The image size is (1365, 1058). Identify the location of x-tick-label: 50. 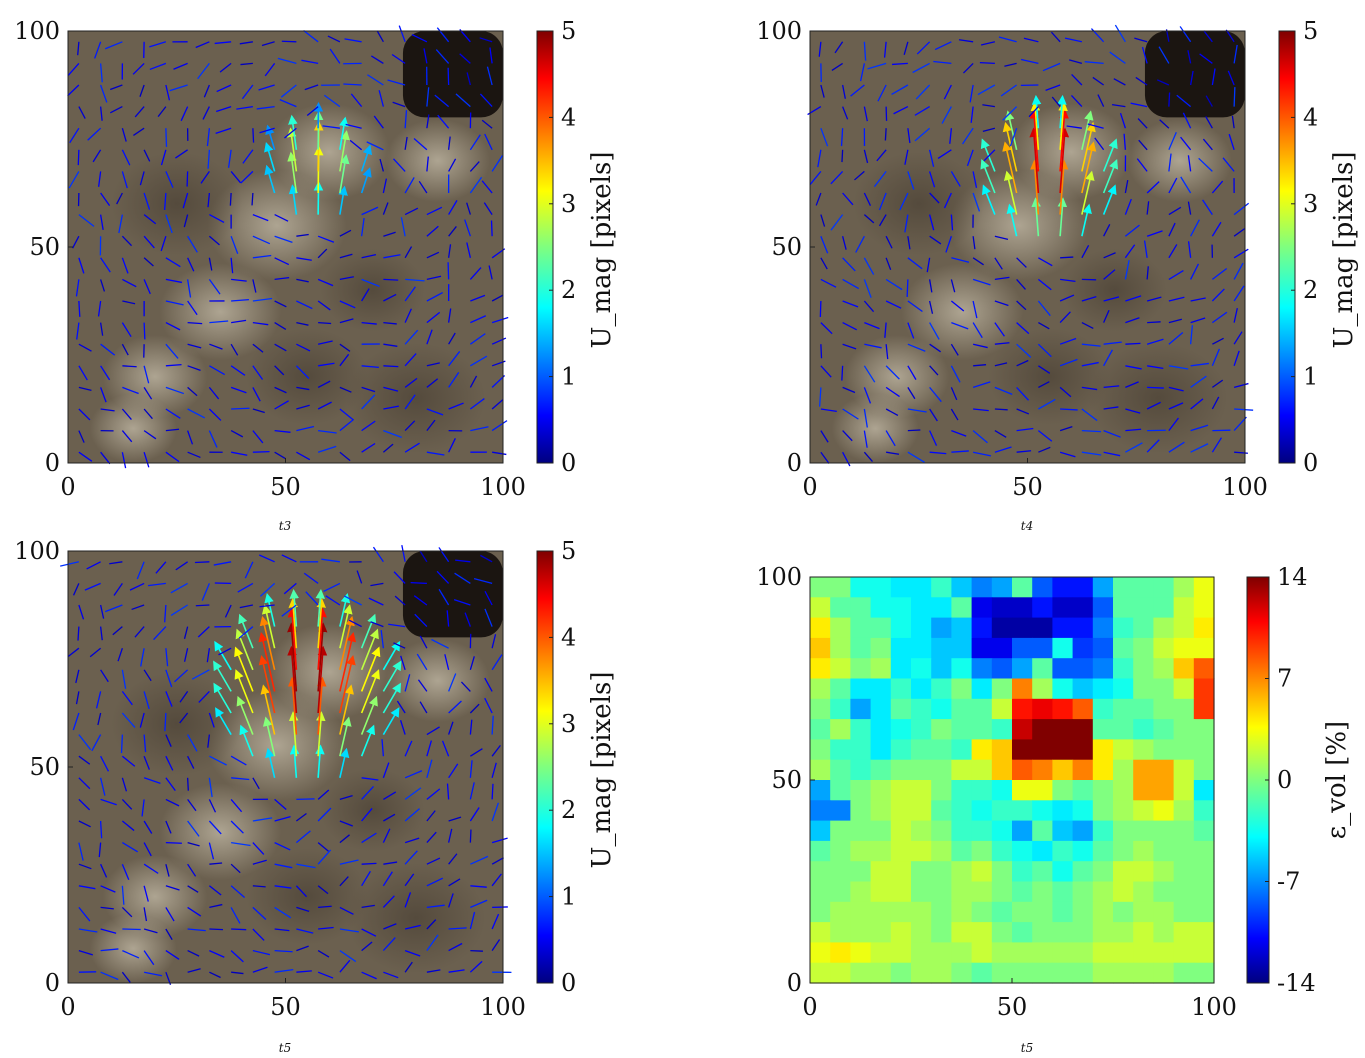
(285, 487).